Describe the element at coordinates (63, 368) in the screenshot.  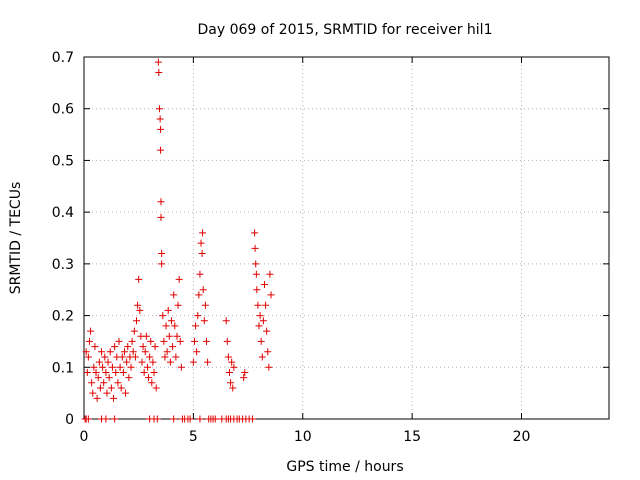
I see `y-tick-label: 0.1` at that location.